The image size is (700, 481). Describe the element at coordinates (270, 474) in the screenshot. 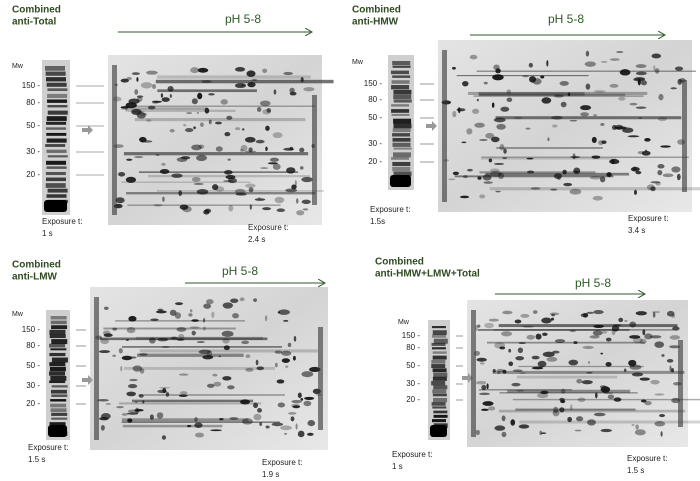

I see `gel-exposure: 1.9 s` at that location.